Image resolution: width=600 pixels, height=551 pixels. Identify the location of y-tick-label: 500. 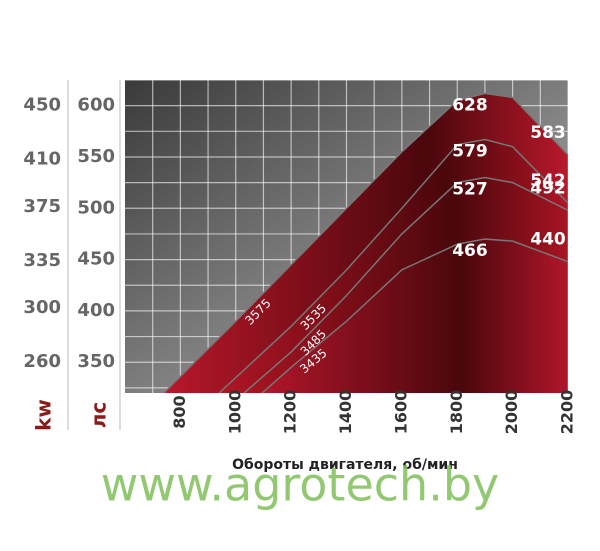
(96, 207).